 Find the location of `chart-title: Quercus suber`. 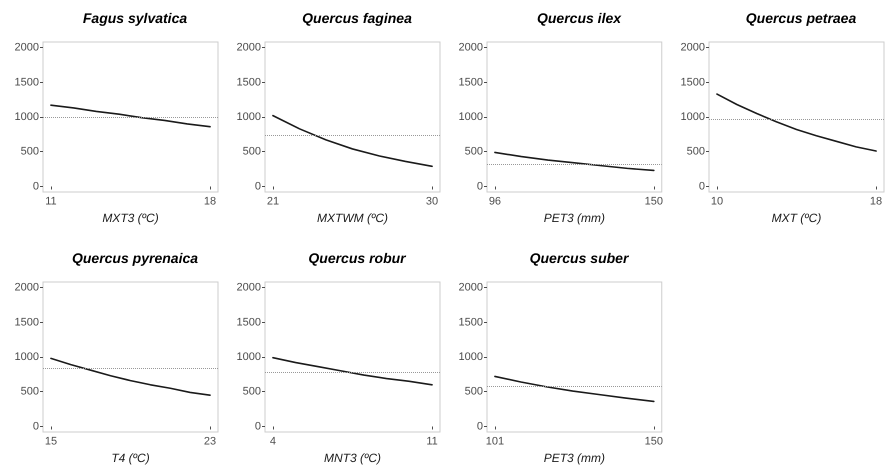

chart-title: Quercus suber is located at coordinates (580, 258).